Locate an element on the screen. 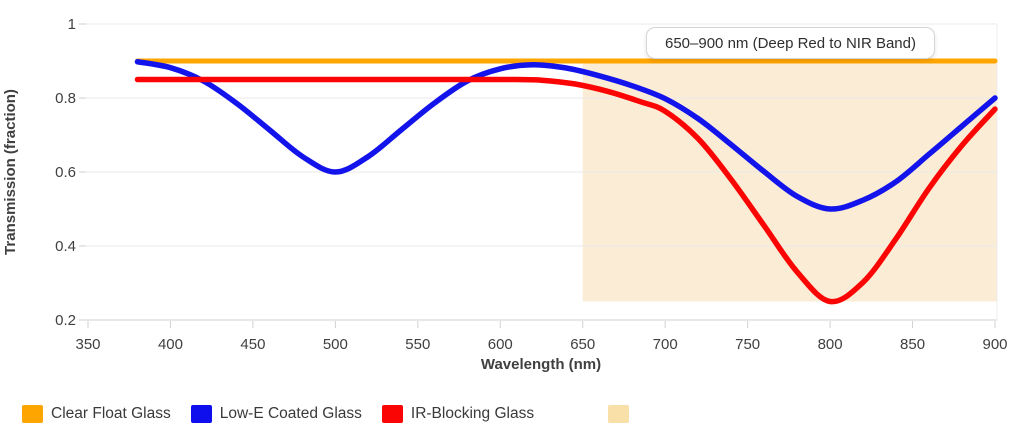 This screenshot has width=1024, height=435. x-tick-label: 850 is located at coordinates (912, 344).